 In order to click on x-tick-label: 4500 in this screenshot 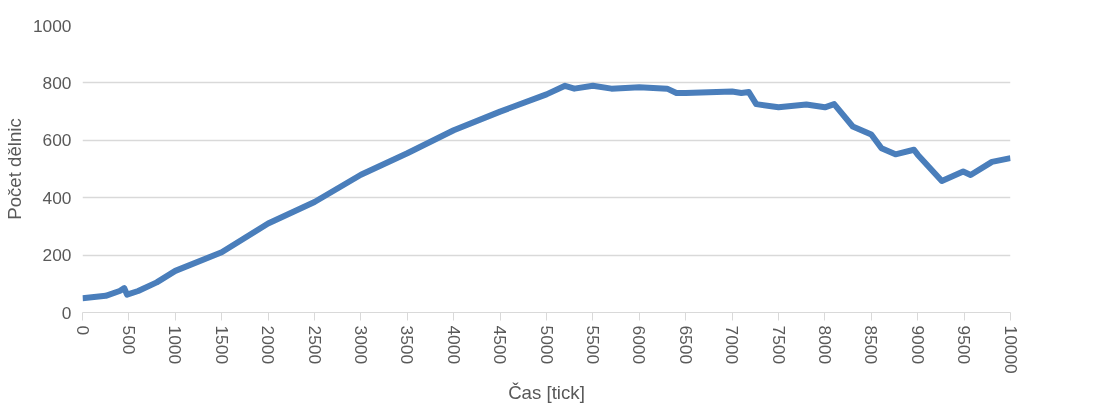, I will do `click(500, 345)`.